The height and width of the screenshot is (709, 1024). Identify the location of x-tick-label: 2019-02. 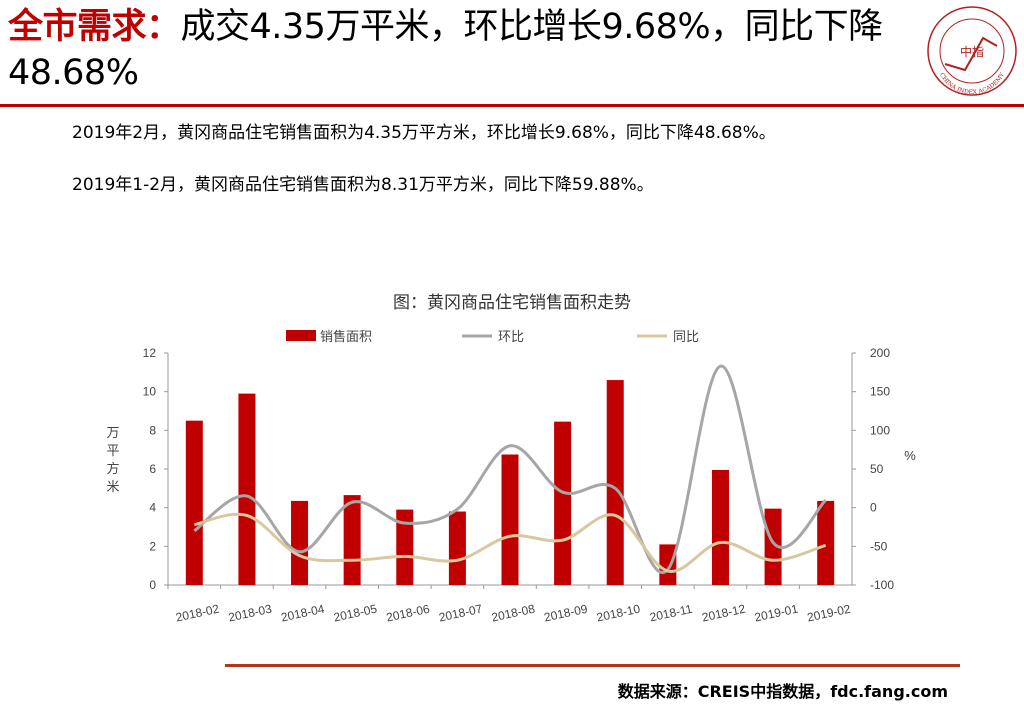
(829, 613).